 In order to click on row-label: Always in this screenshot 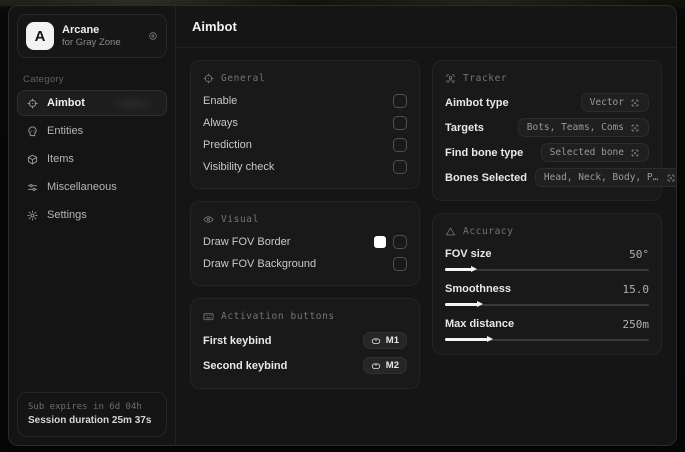, I will do `click(220, 123)`.